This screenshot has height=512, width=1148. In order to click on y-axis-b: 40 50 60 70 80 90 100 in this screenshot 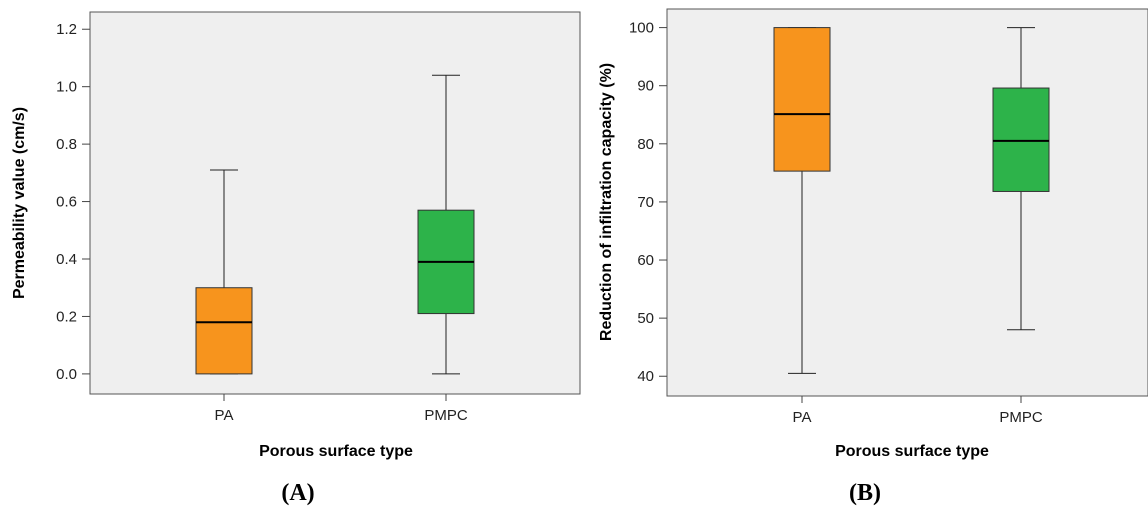, I will do `click(648, 202)`.